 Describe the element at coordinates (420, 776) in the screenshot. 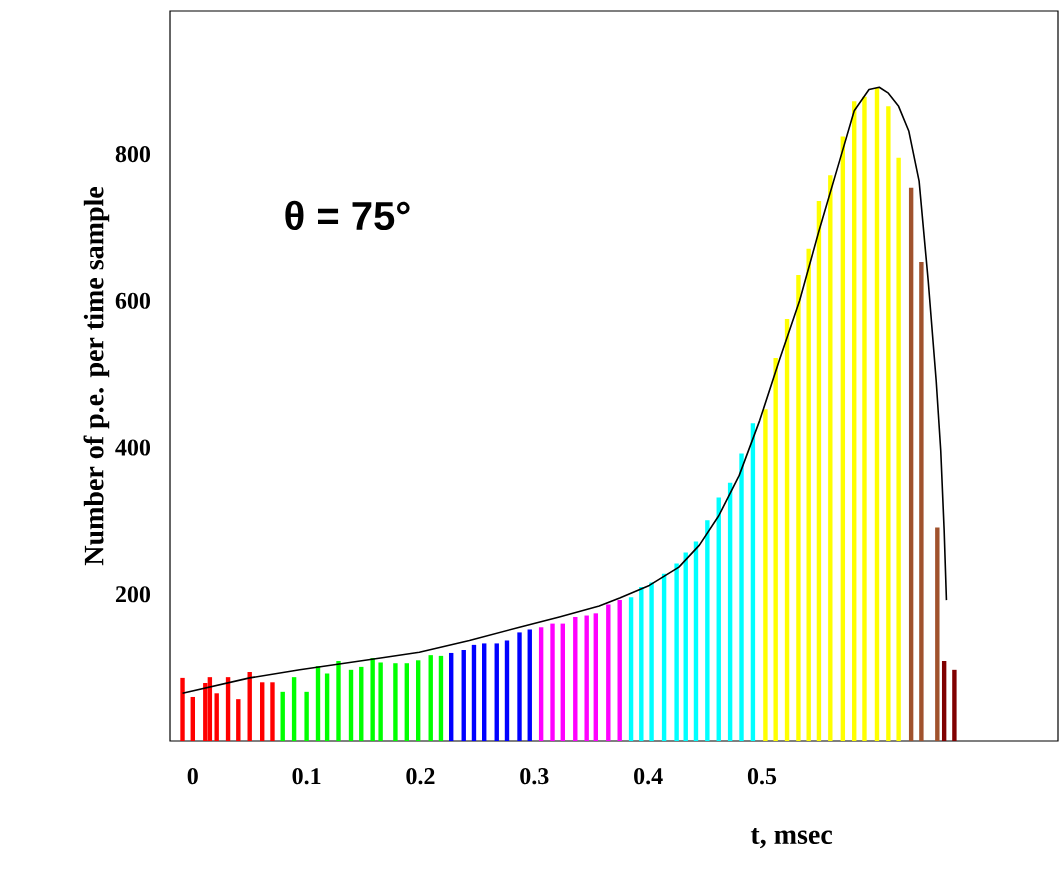

I see `x-tick-label: 0.2` at that location.